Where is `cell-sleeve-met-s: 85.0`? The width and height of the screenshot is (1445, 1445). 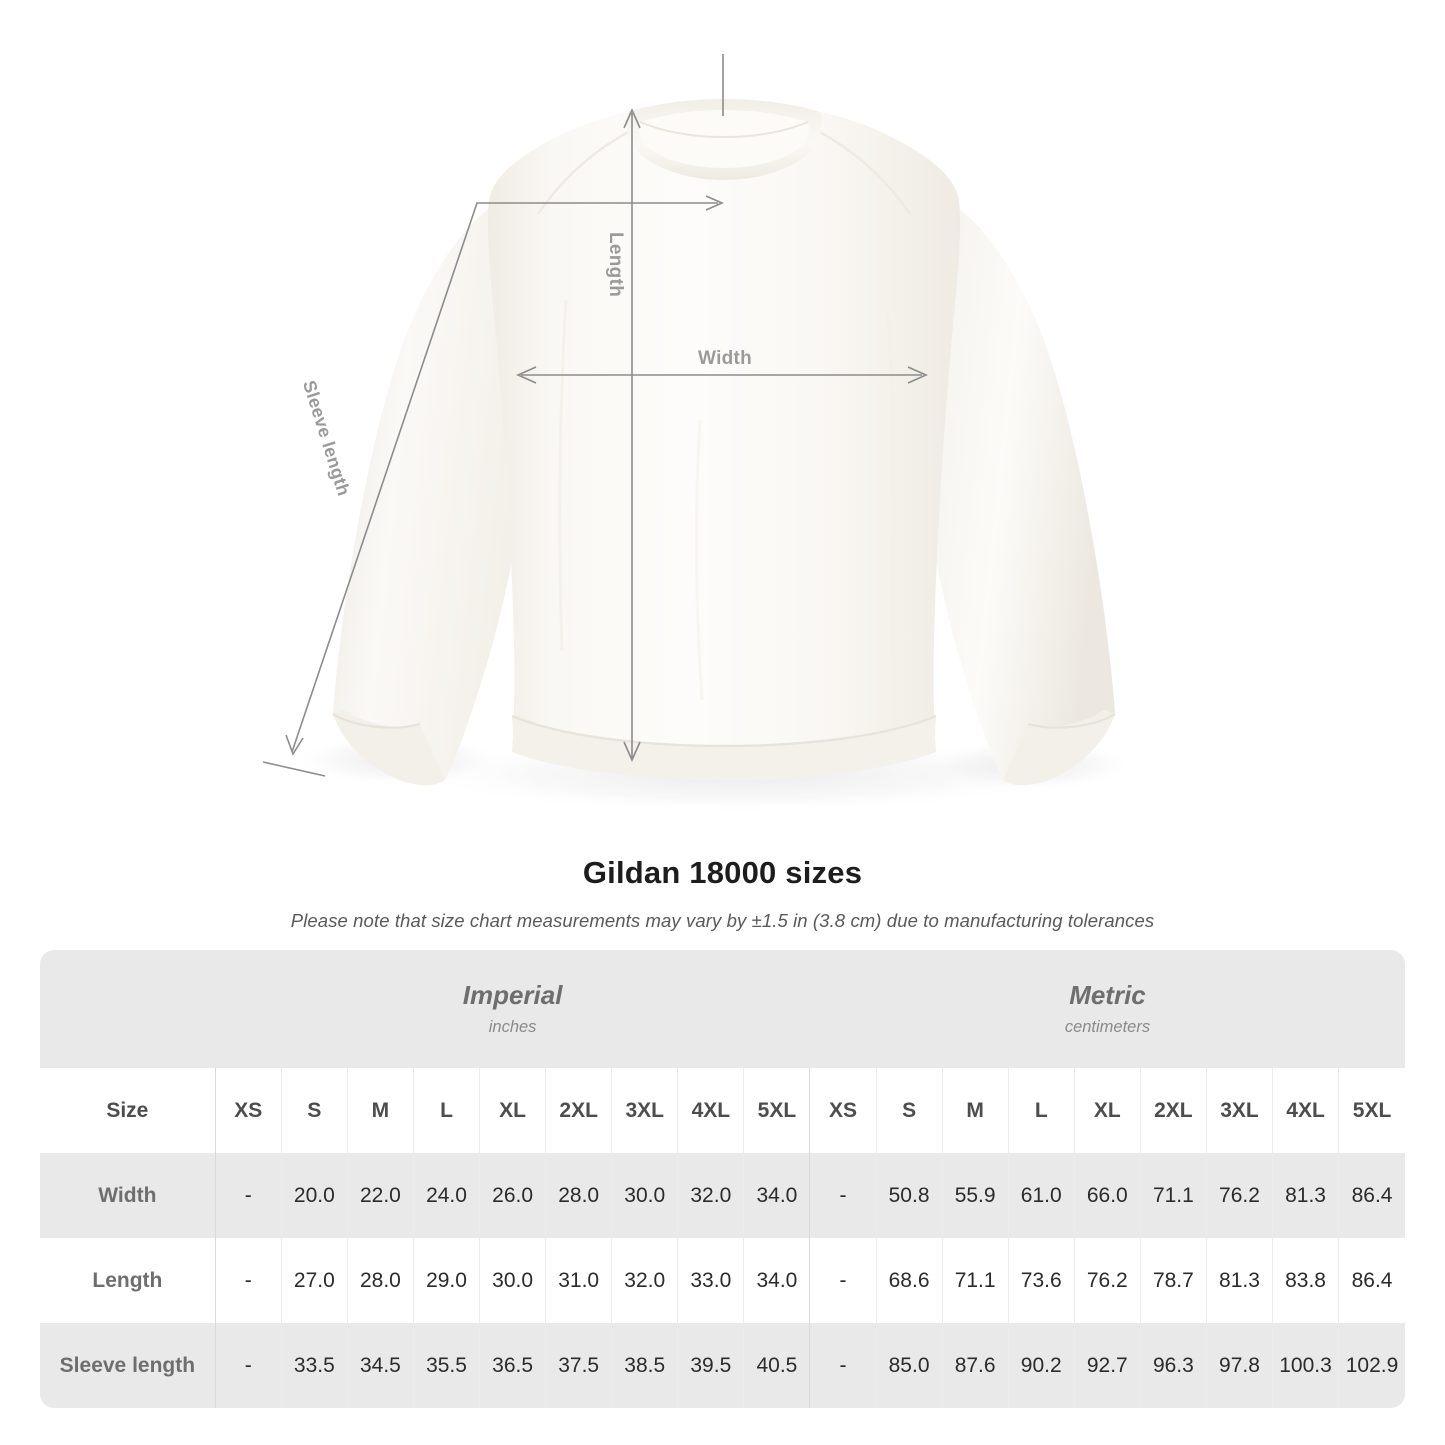
cell-sleeve-met-s: 85.0 is located at coordinates (909, 1365).